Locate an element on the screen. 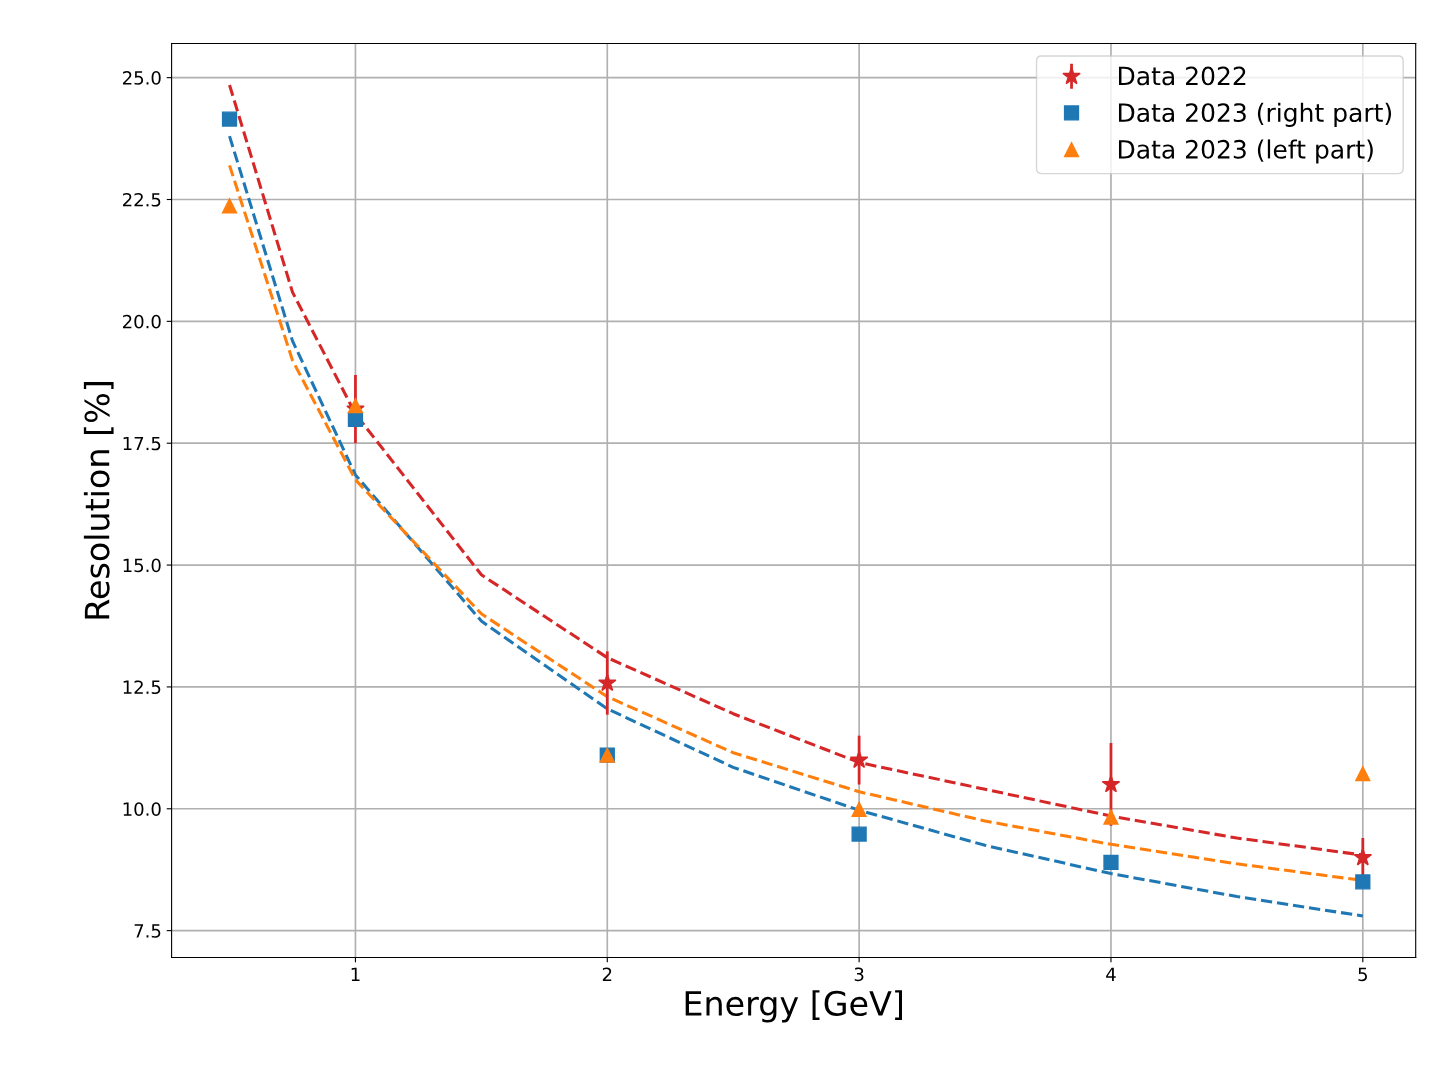  x-tick-label: 5 is located at coordinates (1362, 974).